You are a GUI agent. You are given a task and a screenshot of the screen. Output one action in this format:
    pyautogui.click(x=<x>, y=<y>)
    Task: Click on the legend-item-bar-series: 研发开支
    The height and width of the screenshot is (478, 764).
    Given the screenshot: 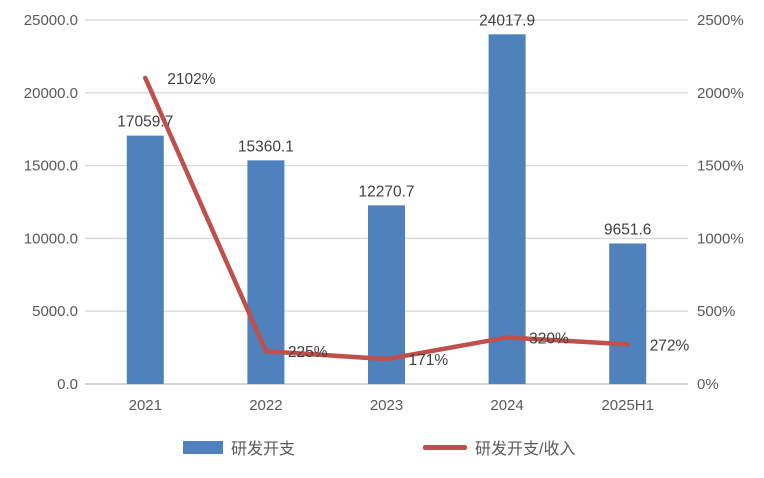 What is the action you would take?
    pyautogui.click(x=239, y=447)
    